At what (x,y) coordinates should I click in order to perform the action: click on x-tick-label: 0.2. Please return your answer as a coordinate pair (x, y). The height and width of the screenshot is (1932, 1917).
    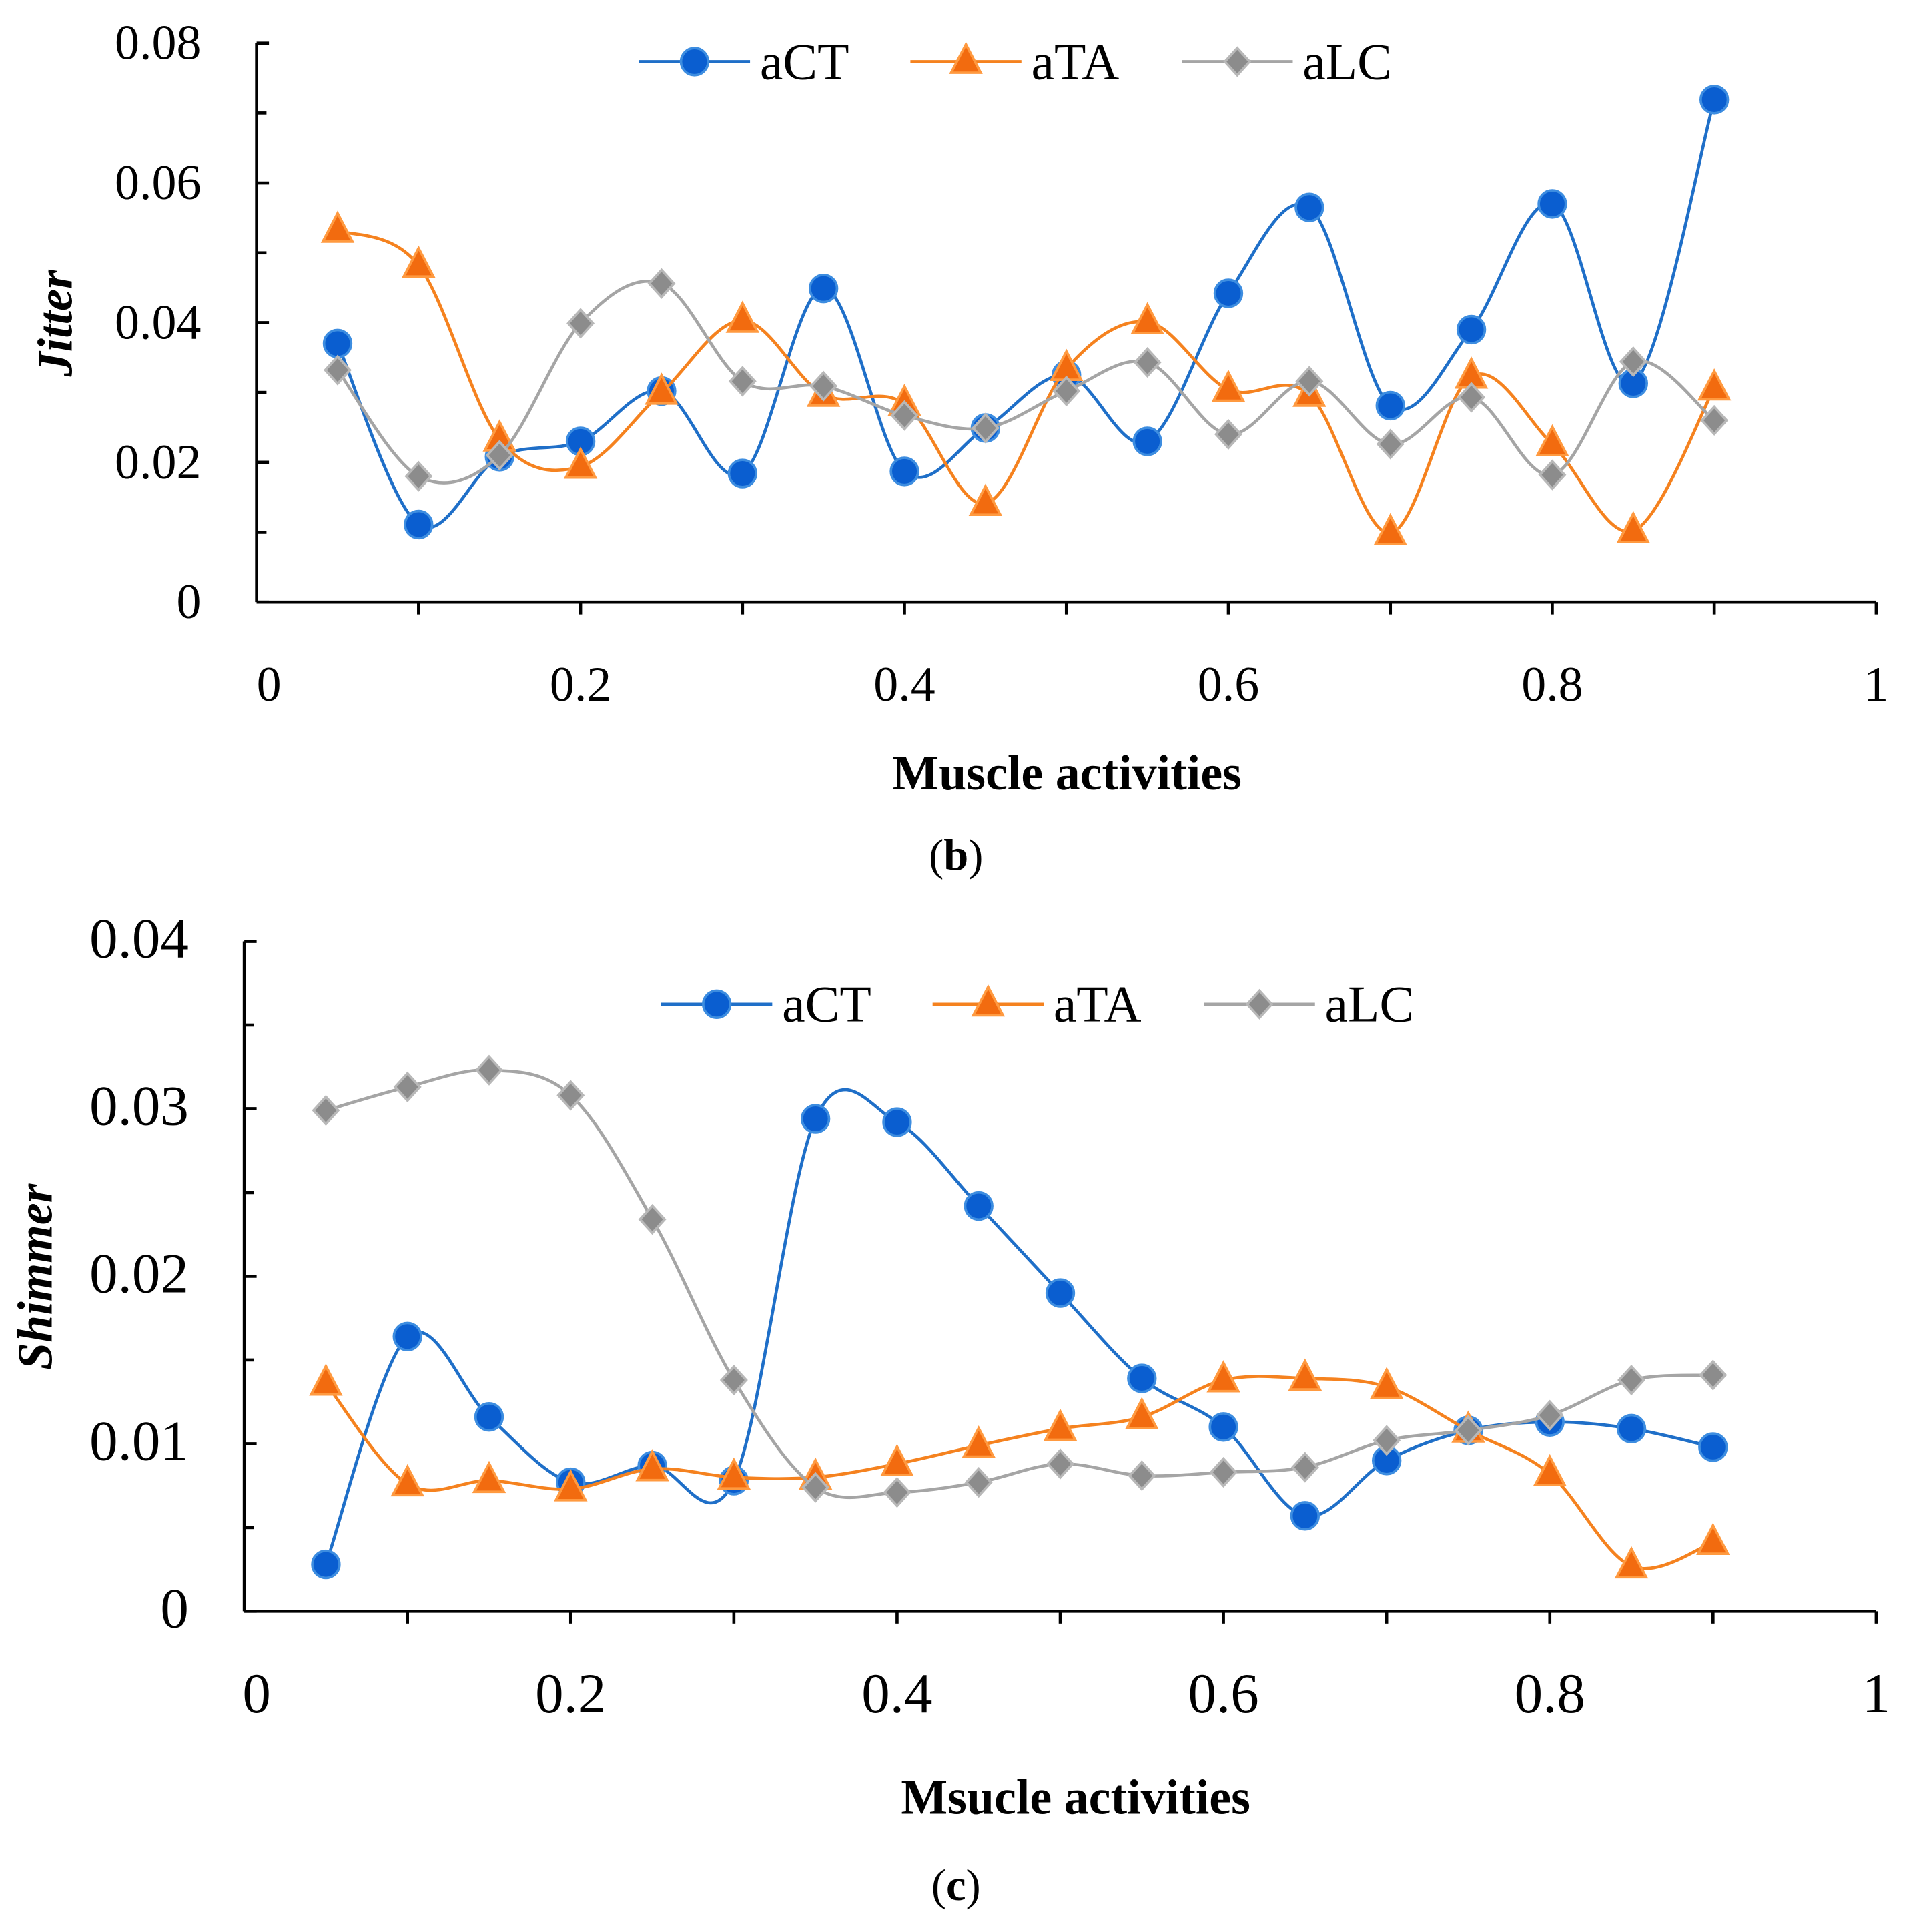
    Looking at the image, I should click on (570, 1693).